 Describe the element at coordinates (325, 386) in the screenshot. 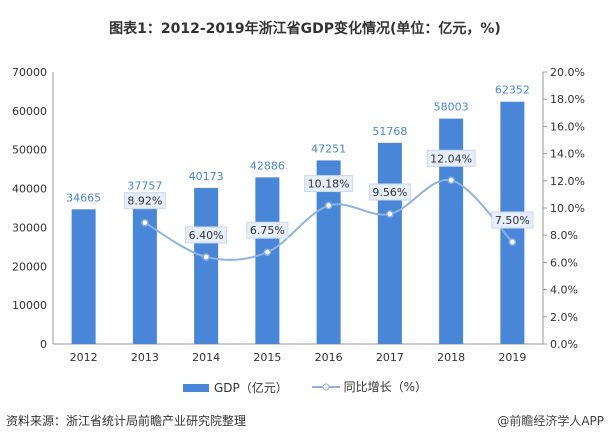

I see `legend-swatch-line` at that location.